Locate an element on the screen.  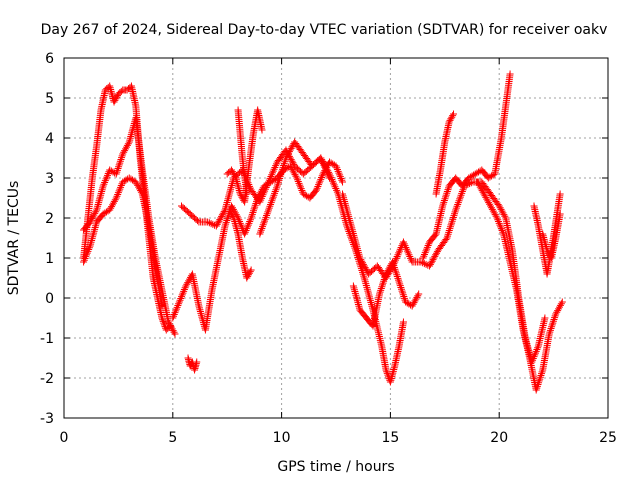
y-tick-label: 6 is located at coordinates (49, 59).